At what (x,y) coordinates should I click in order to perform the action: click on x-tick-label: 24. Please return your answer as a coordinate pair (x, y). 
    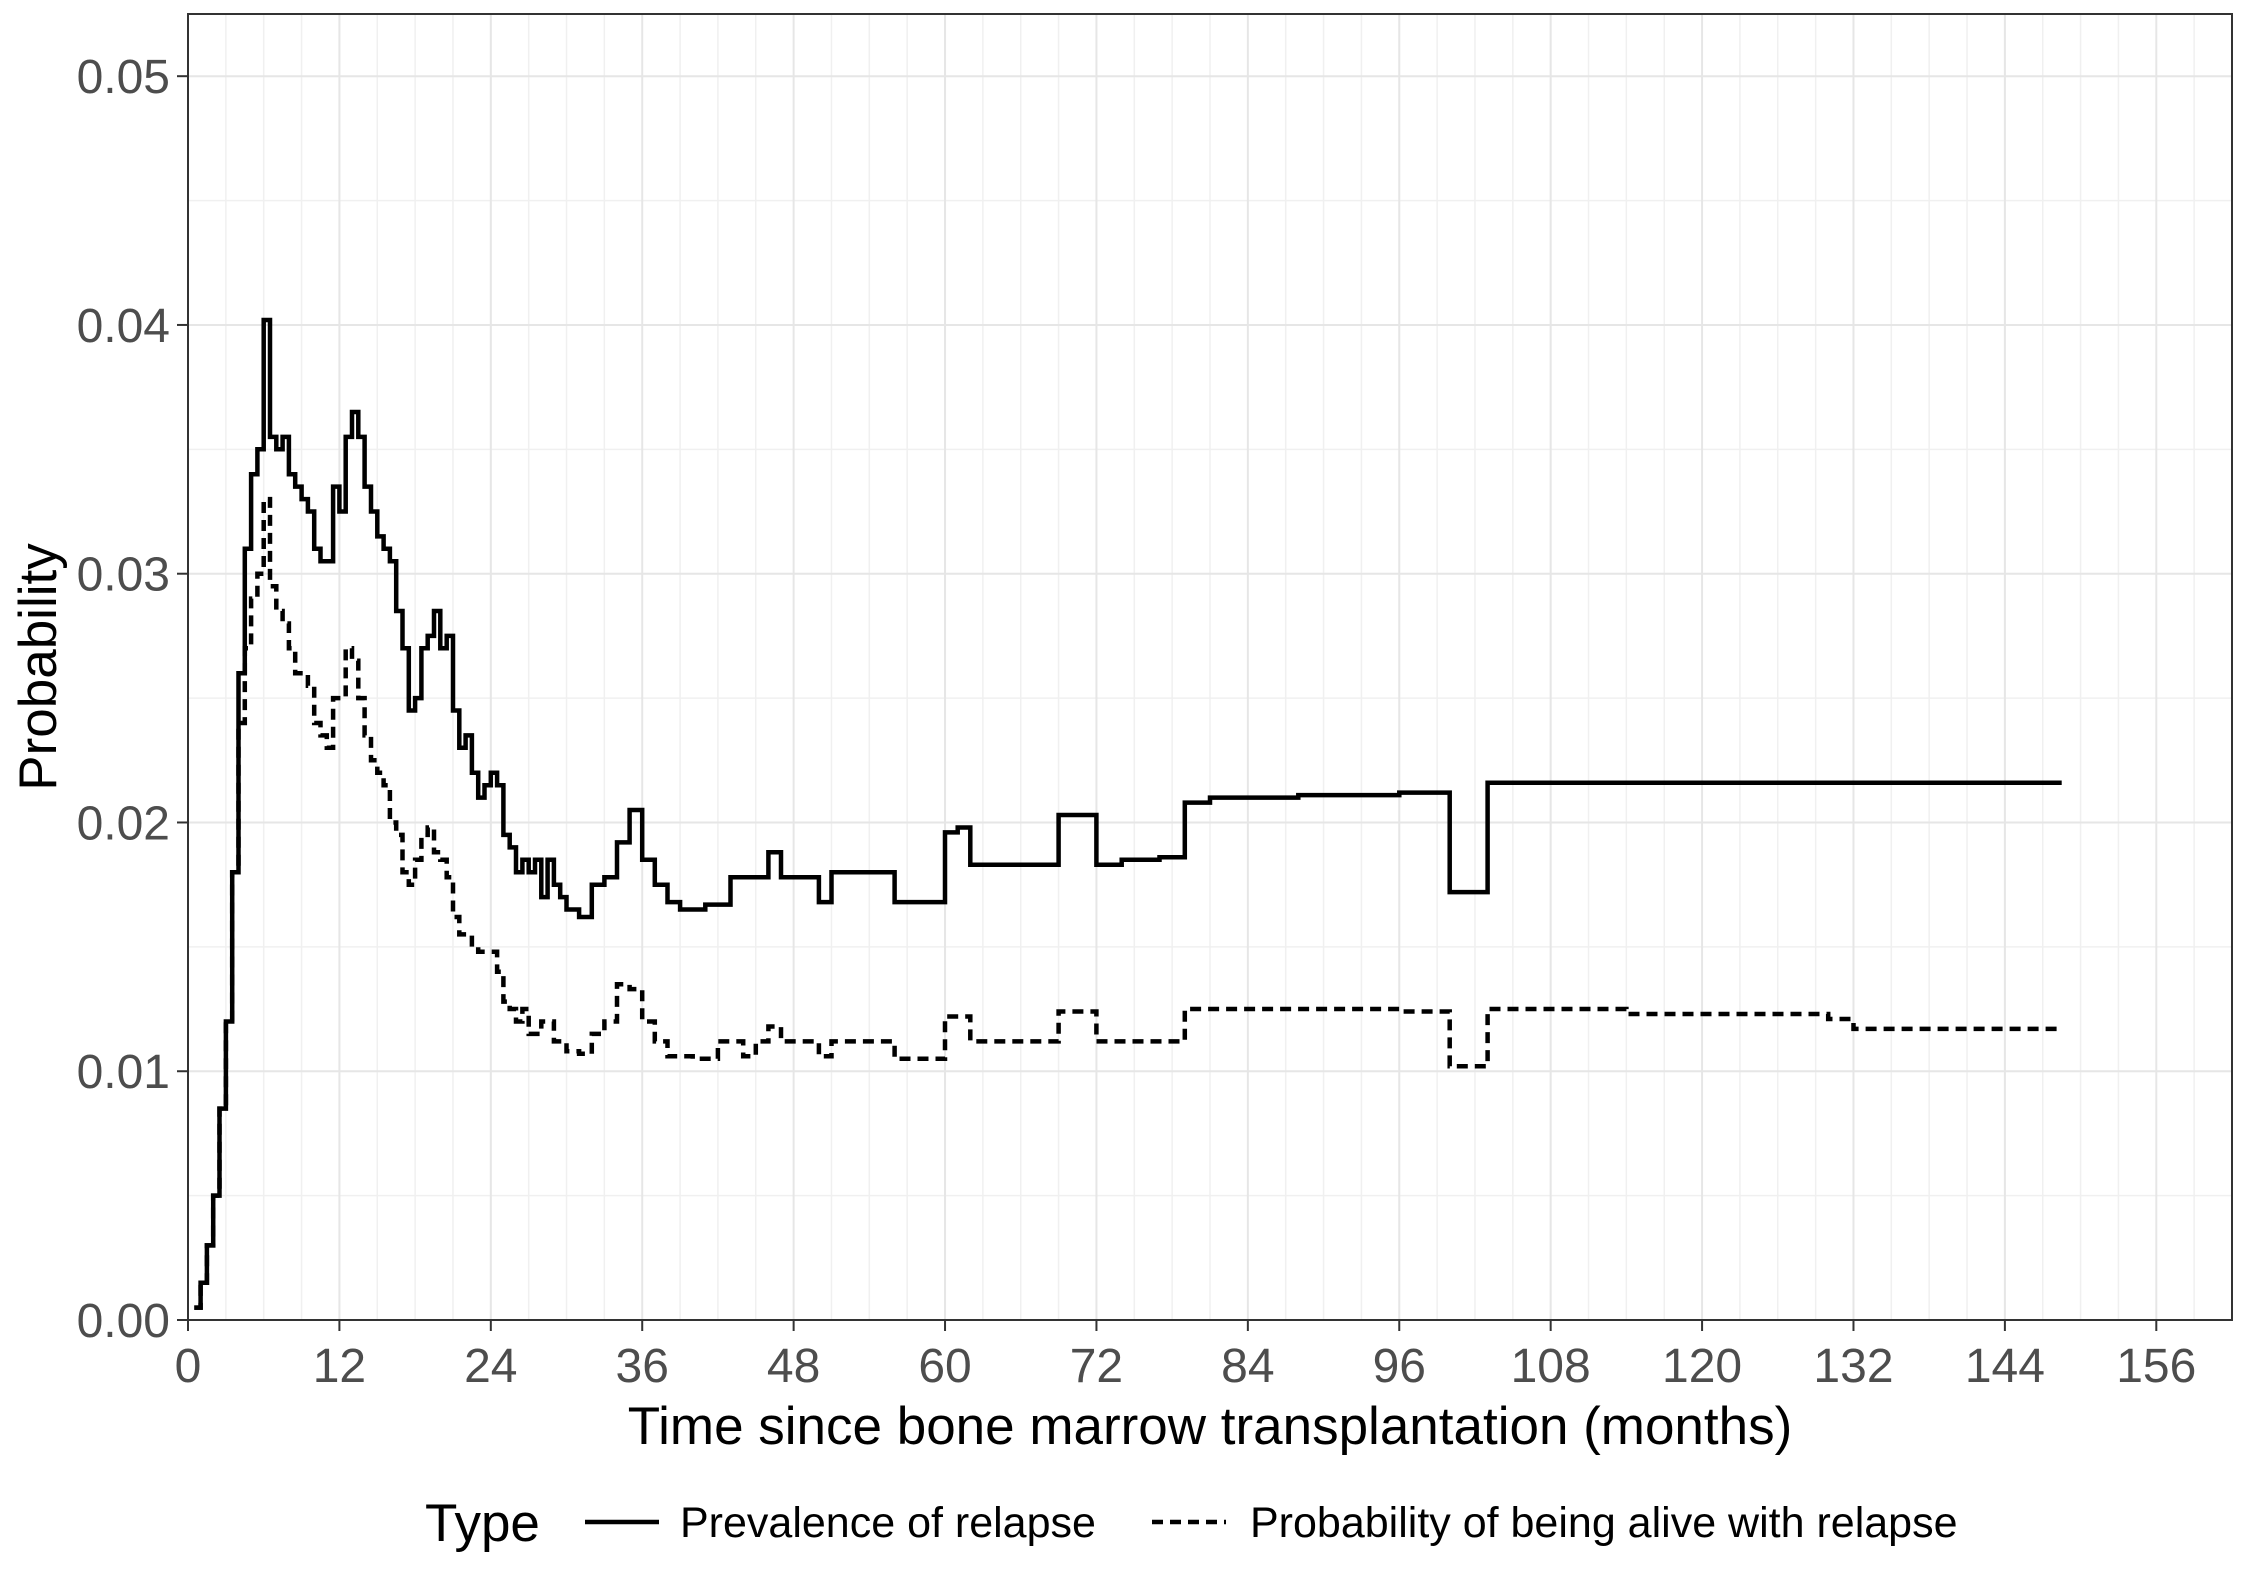
    Looking at the image, I should click on (490, 1366).